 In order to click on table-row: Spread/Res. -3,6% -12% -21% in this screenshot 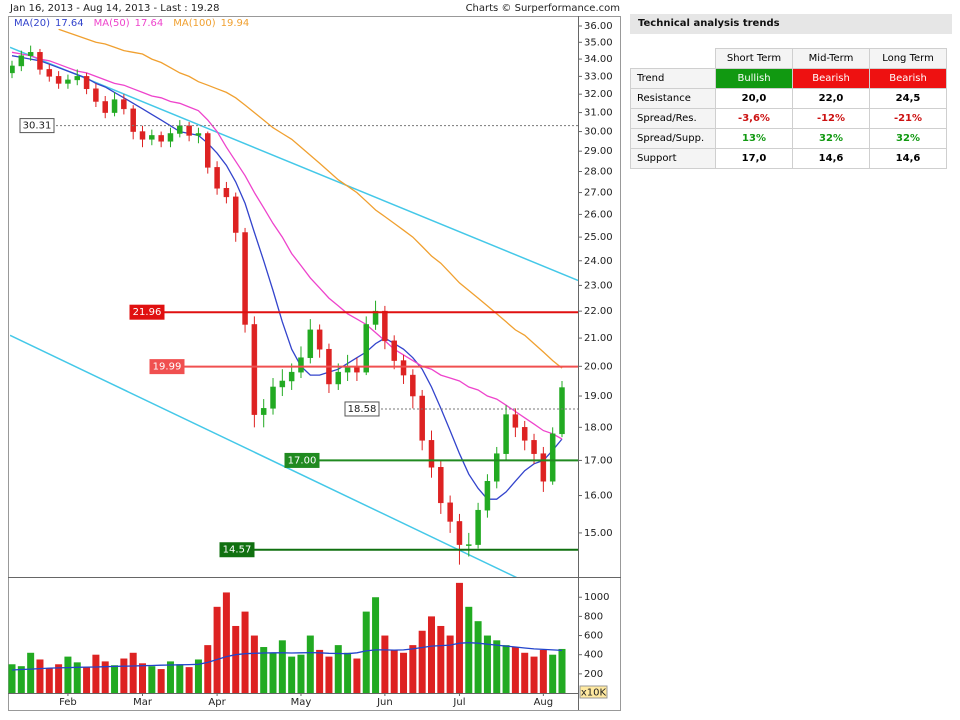, I will do `click(788, 118)`.